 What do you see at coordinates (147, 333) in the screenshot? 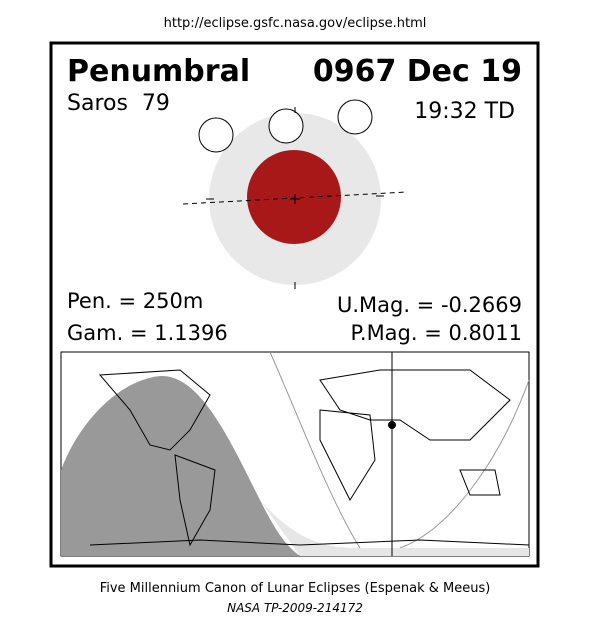
I see `gamma: Gam. = 1.1396` at bounding box center [147, 333].